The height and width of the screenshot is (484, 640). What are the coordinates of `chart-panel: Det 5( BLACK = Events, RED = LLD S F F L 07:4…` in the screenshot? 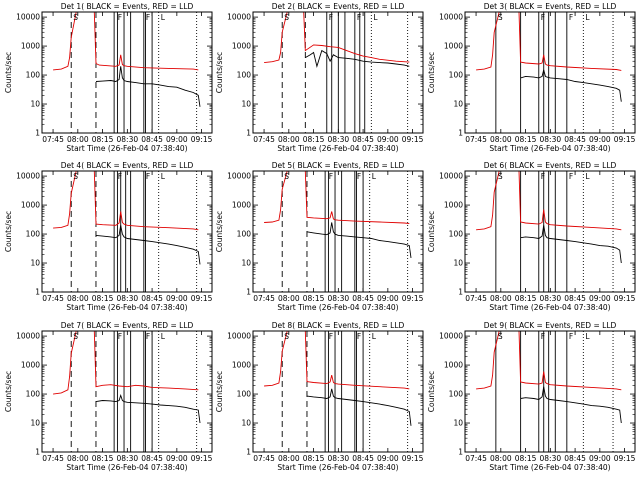 It's located at (319, 236).